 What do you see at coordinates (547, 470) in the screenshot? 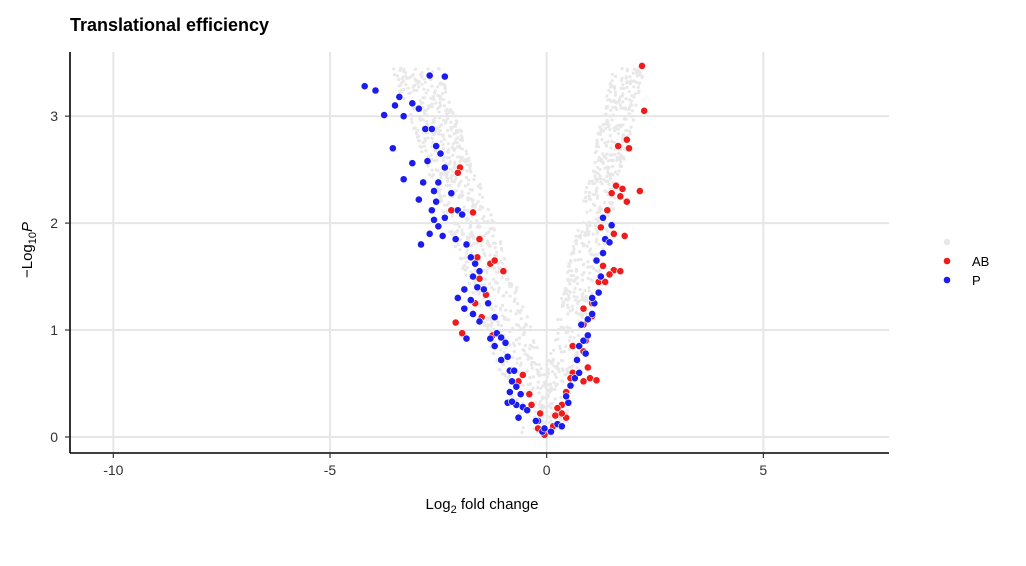
I see `x-tick-label: 0` at bounding box center [547, 470].